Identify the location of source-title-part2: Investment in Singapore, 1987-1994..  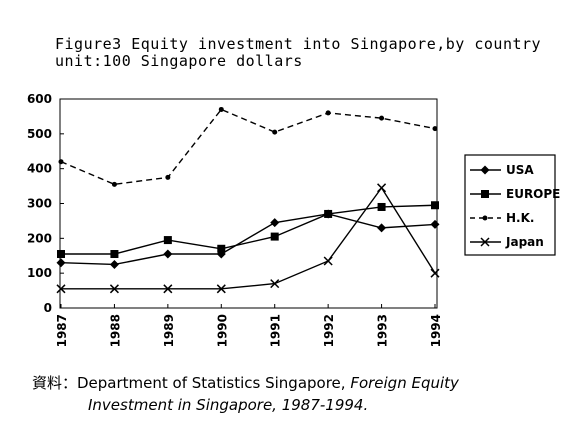
(228, 405).